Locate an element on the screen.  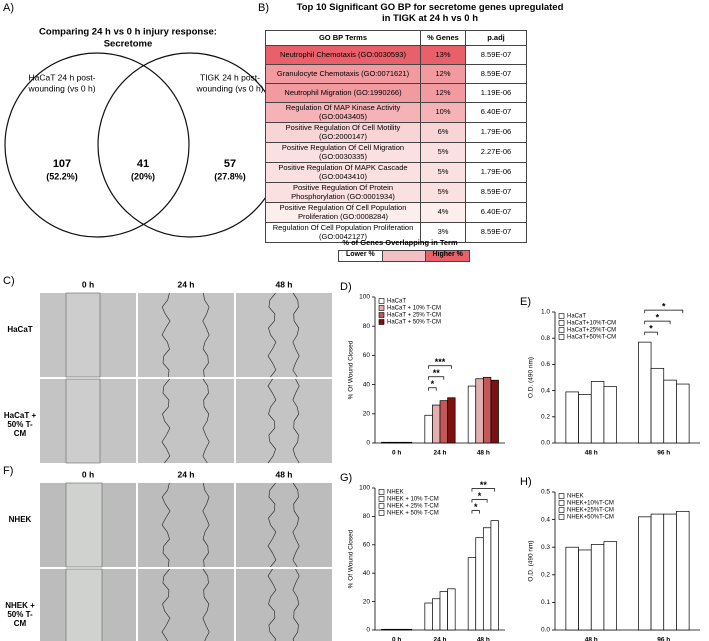
sig-label: ** is located at coordinates (437, 373).